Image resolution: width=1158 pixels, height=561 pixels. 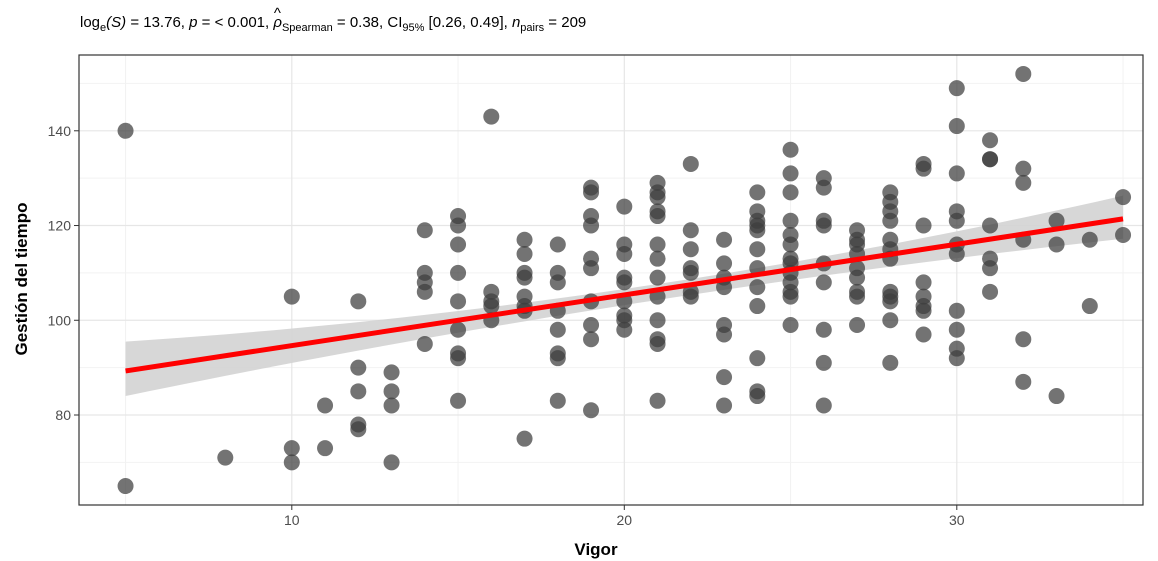 What do you see at coordinates (60, 131) in the screenshot?
I see `y-tick-label: 140` at bounding box center [60, 131].